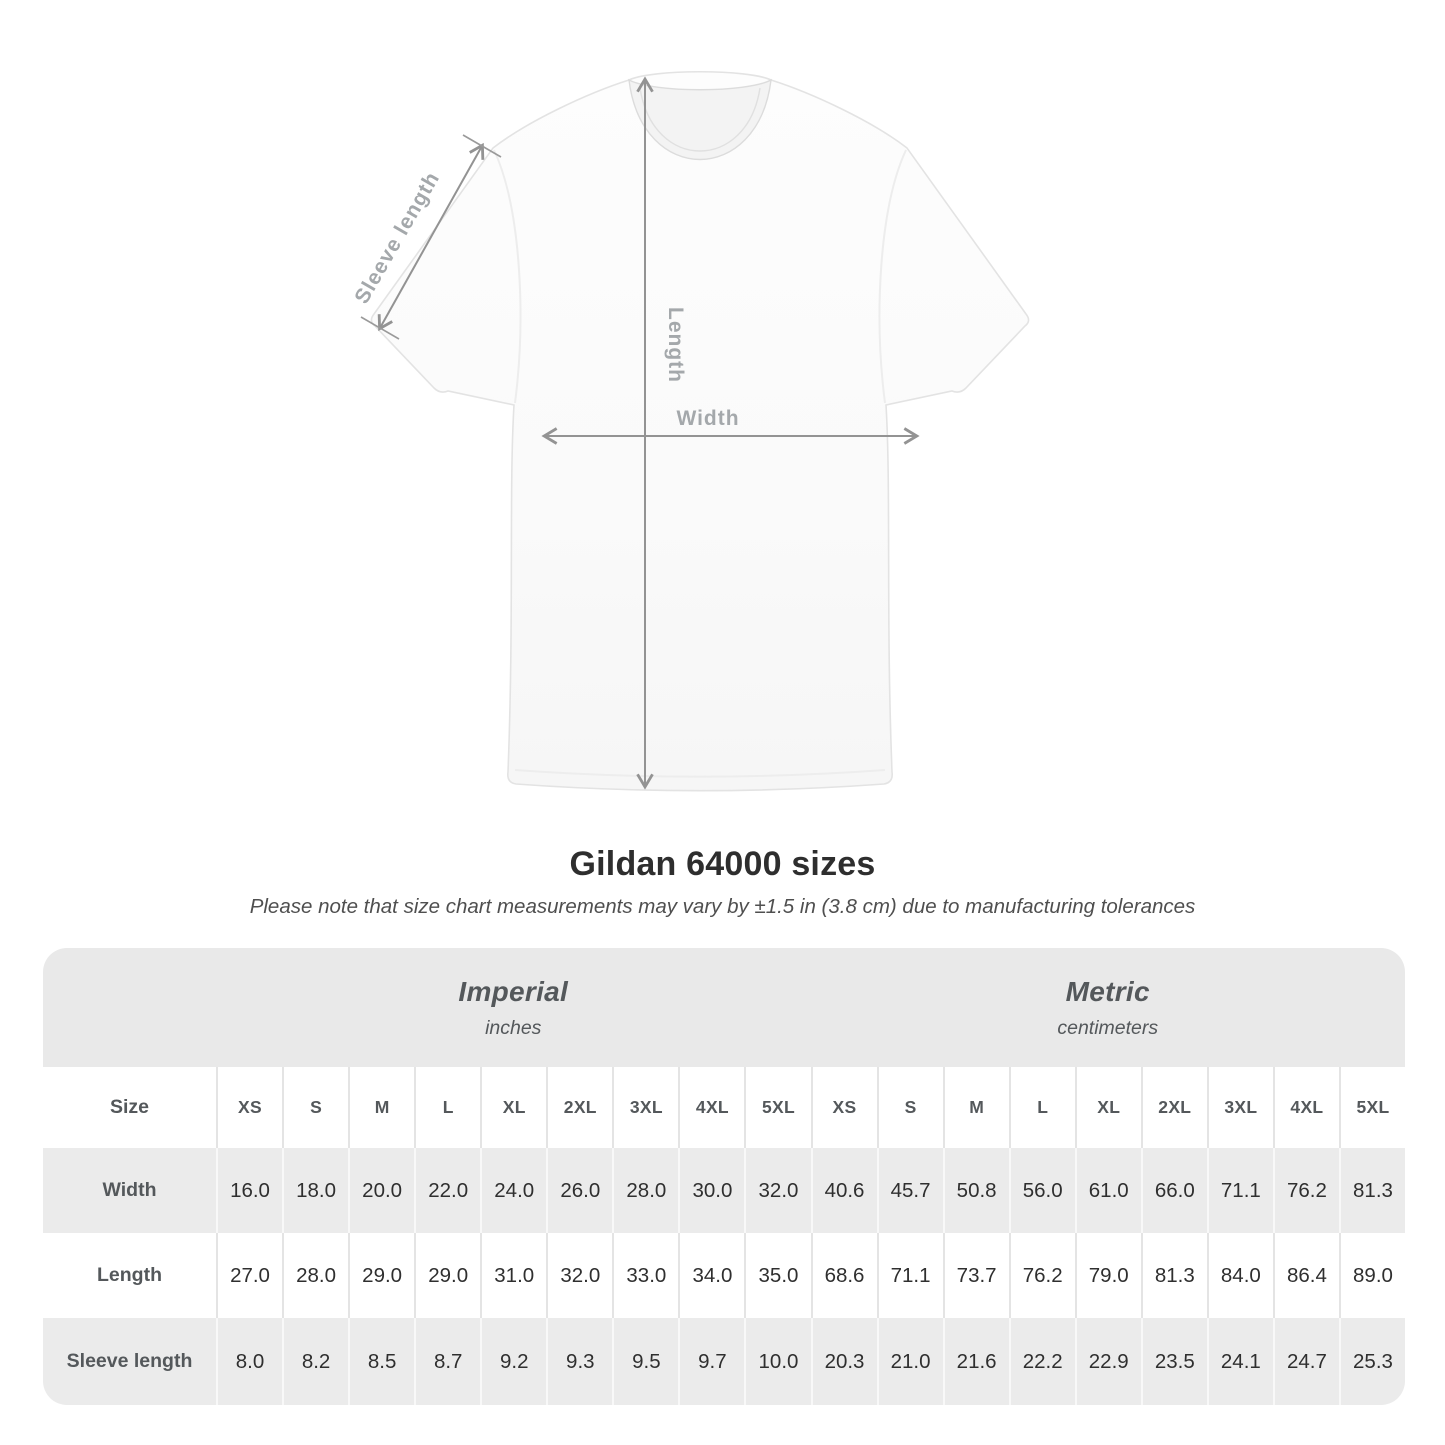 The image size is (1445, 1445). Describe the element at coordinates (381, 1190) in the screenshot. I see `imperial-value-cell: 20.0` at that location.